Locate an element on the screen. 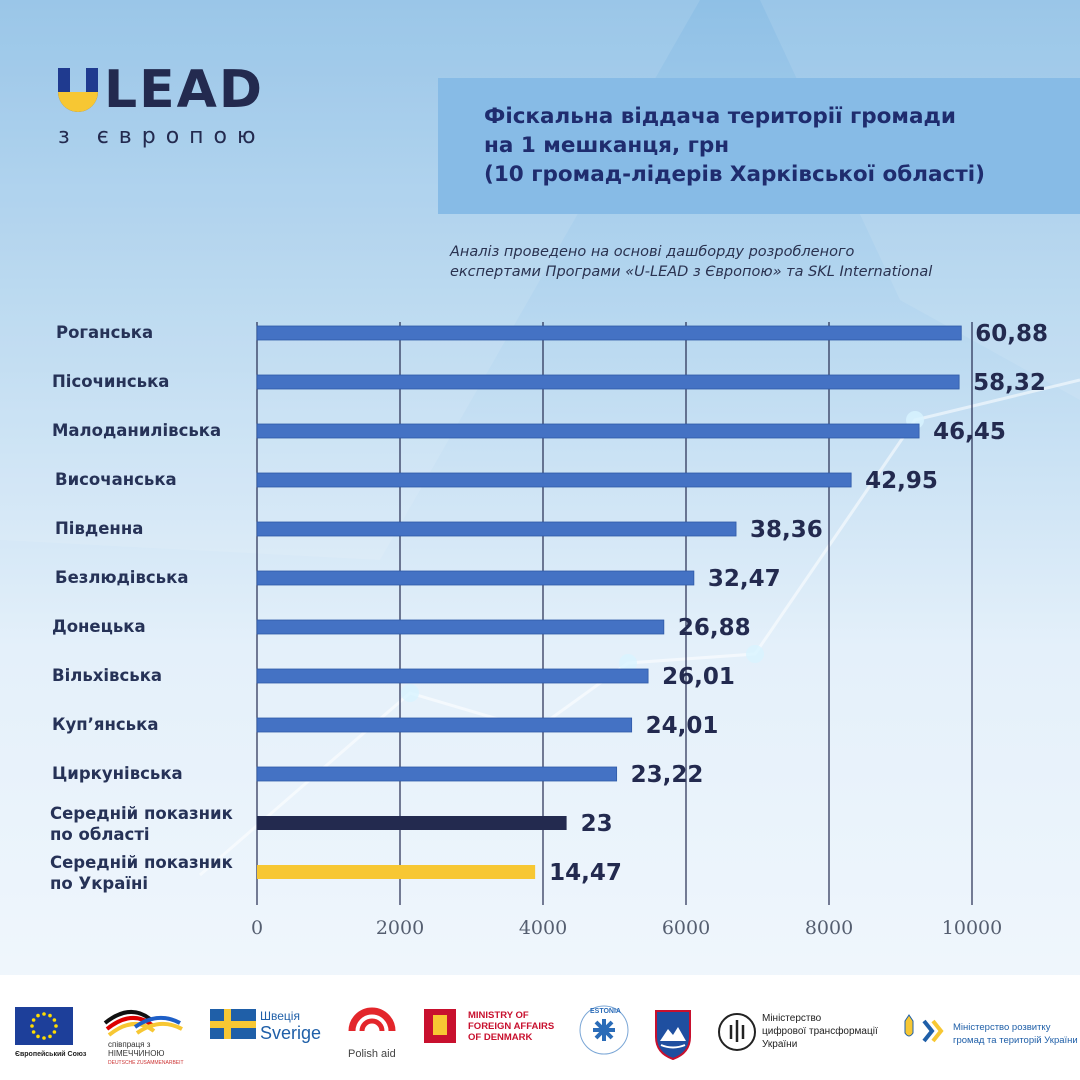  category-label: Вільхівська is located at coordinates (107, 675).